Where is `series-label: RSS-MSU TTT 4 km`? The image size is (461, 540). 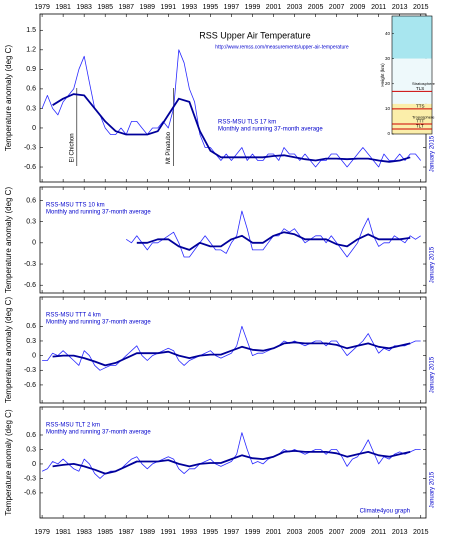 series-label: RSS-MSU TTT 4 km is located at coordinates (73, 316).